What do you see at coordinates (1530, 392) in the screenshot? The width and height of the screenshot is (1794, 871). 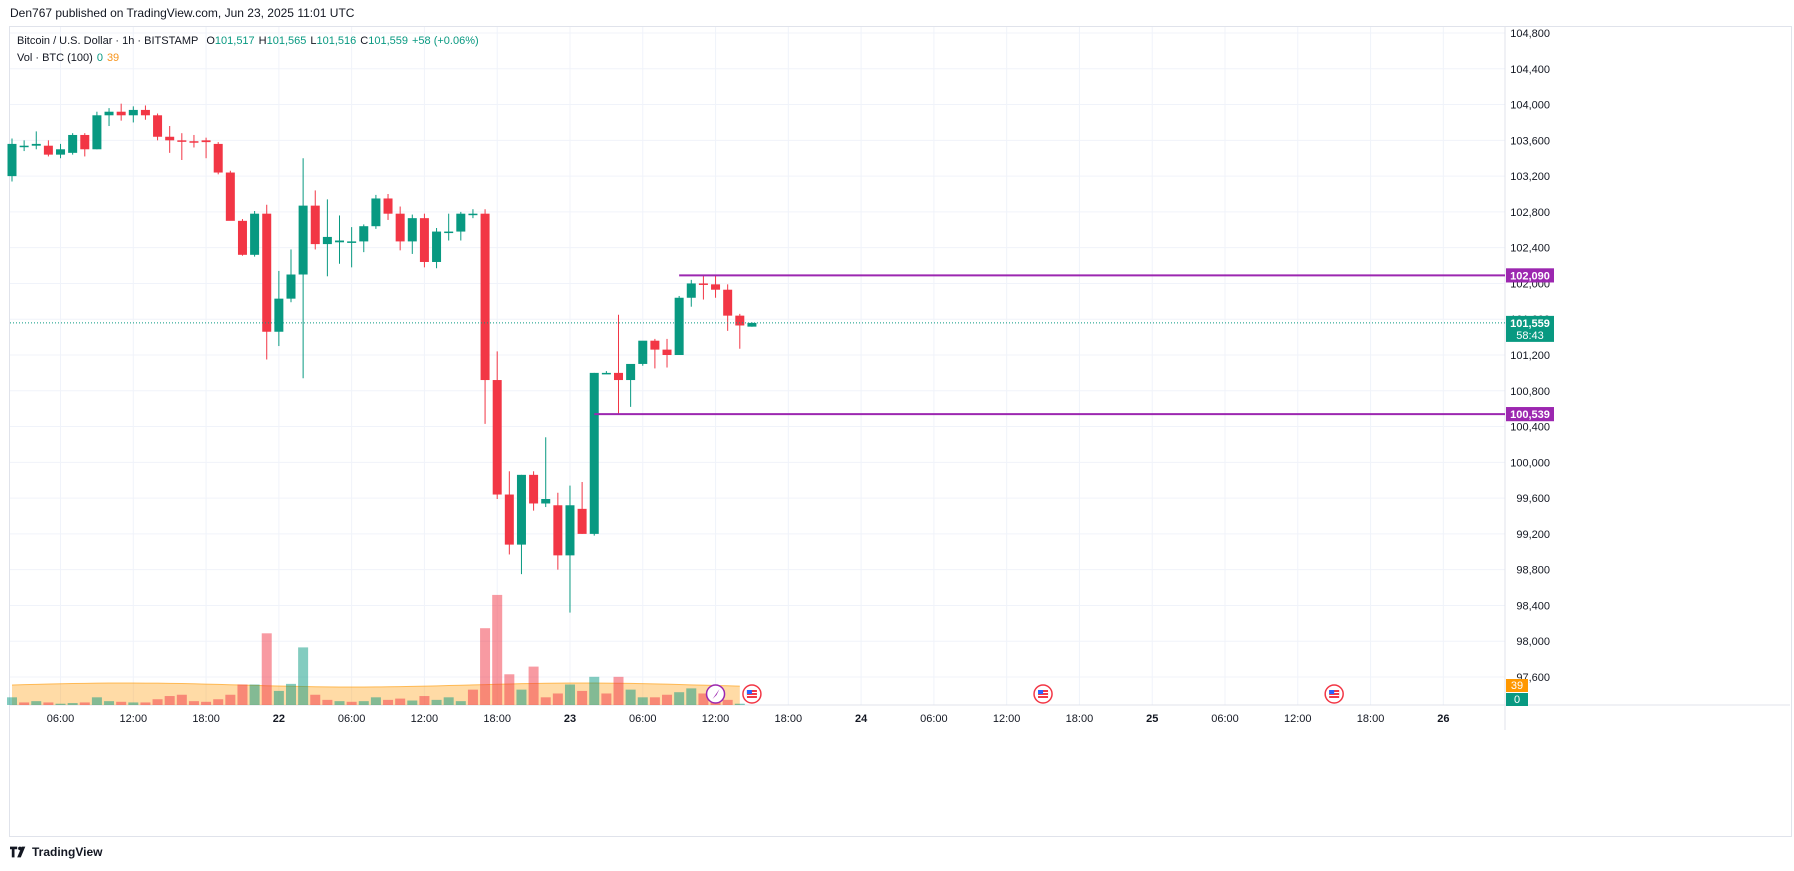 I see `y-tick-label: 100,800` at bounding box center [1530, 392].